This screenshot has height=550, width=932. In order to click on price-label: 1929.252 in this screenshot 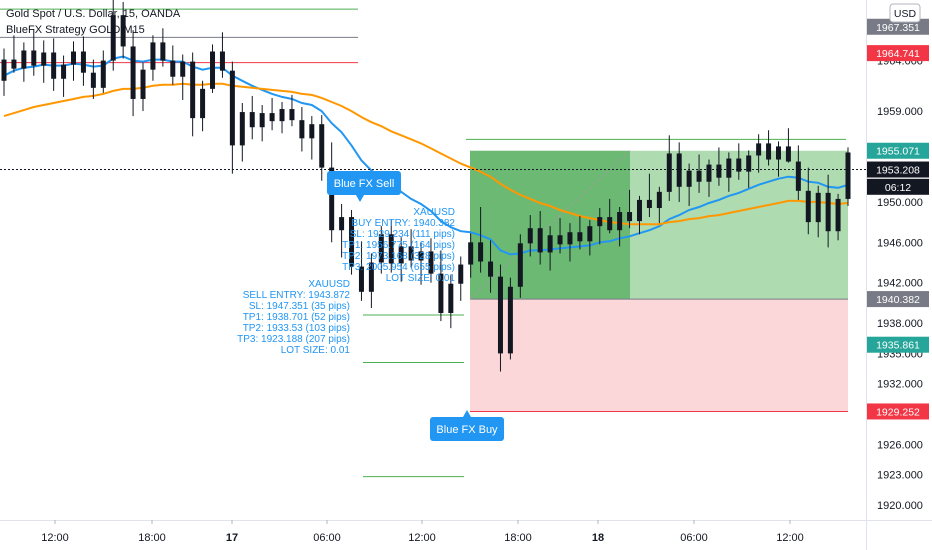, I will do `click(898, 411)`.